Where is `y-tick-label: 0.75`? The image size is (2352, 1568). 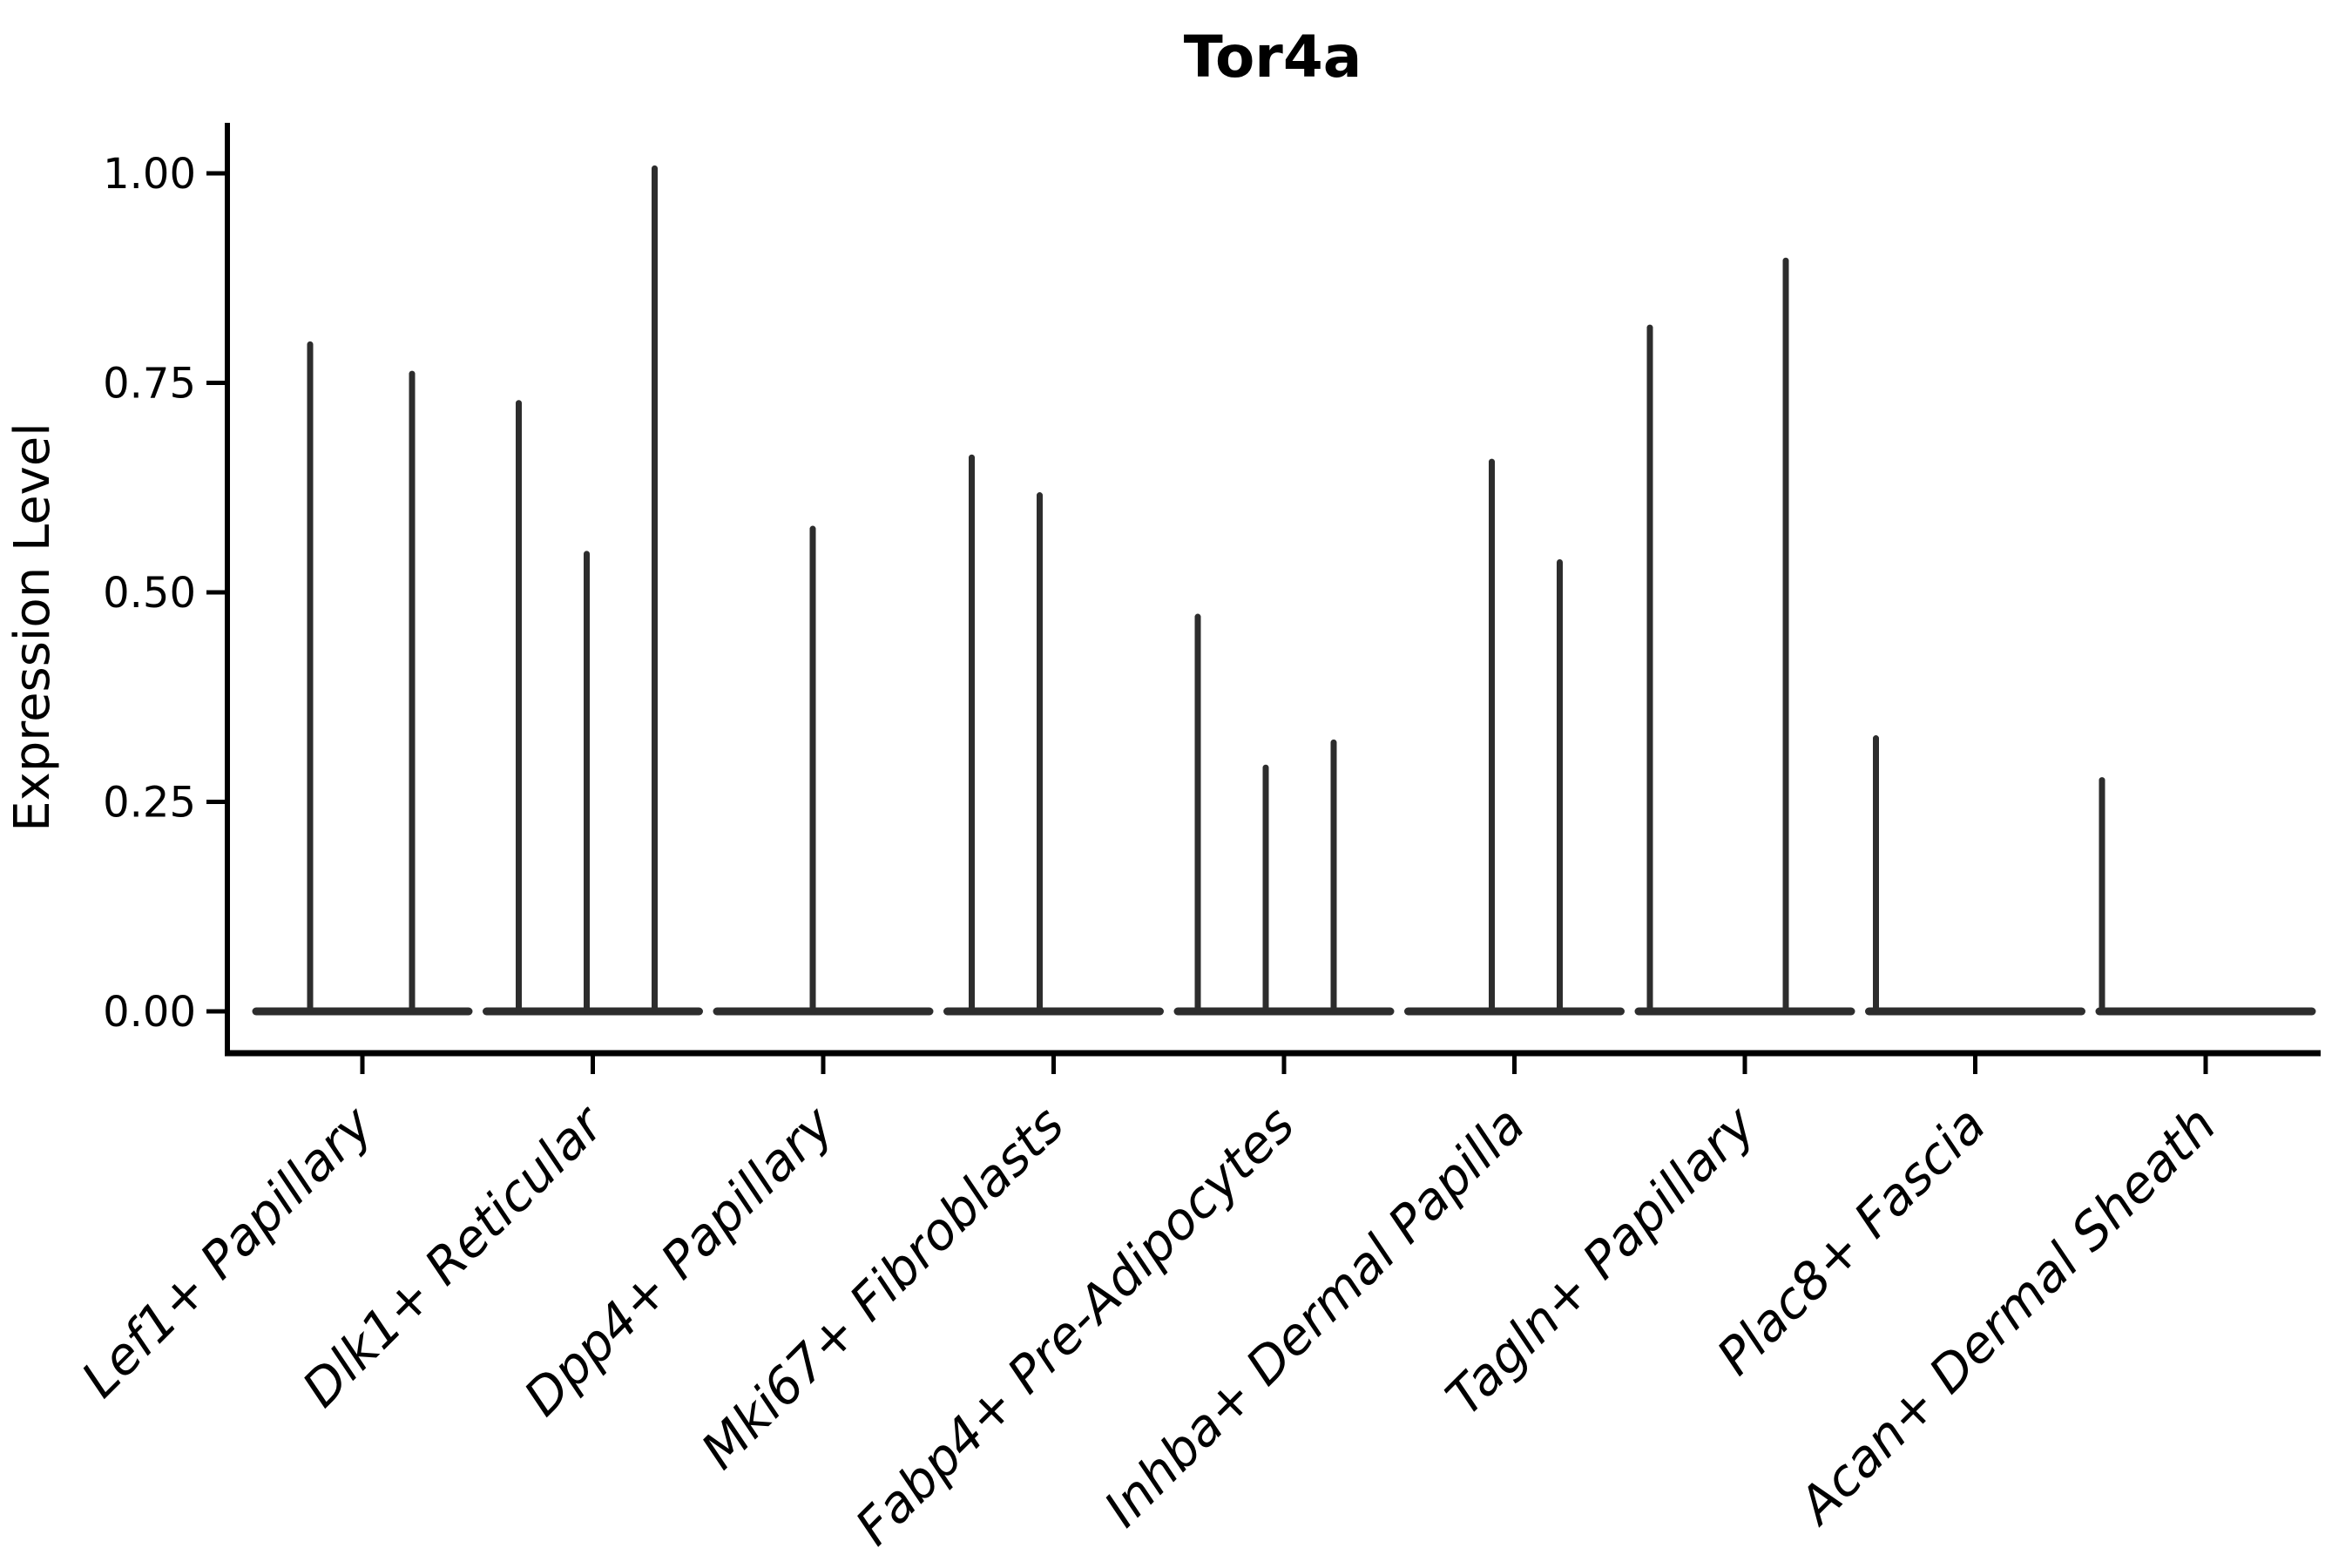 y-tick-label: 0.75 is located at coordinates (150, 384).